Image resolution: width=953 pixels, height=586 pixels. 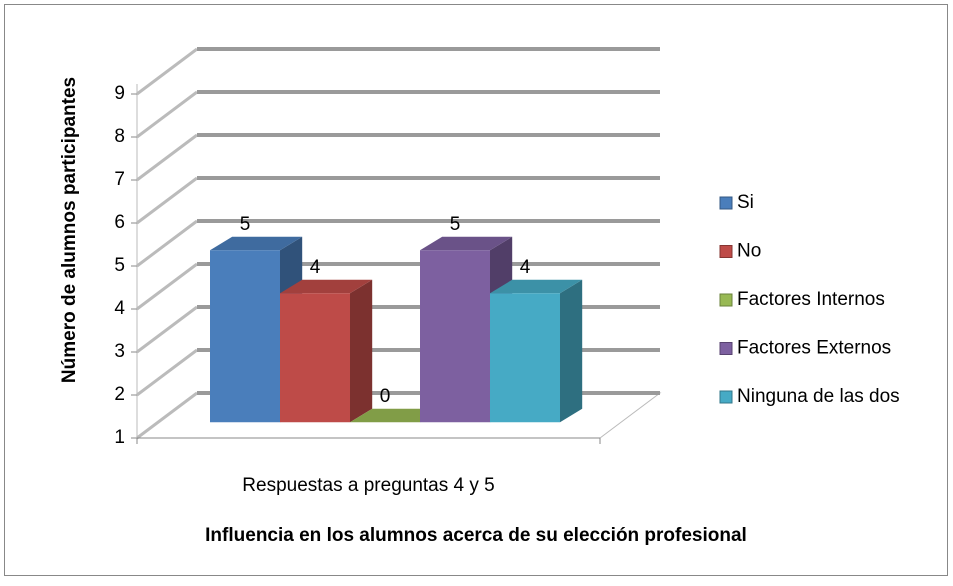 I want to click on legend-label: Ninguna de las dos, so click(x=818, y=396).